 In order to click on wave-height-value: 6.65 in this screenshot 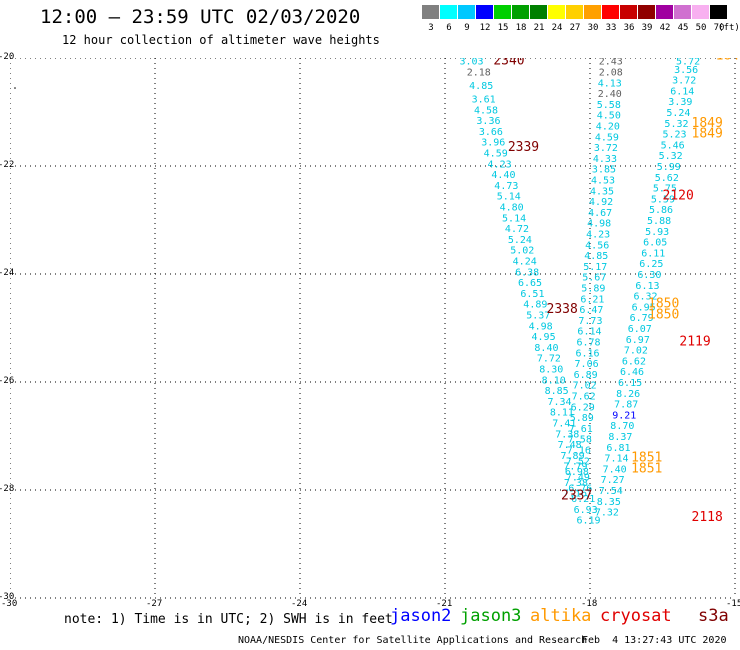, I will do `click(530, 283)`.